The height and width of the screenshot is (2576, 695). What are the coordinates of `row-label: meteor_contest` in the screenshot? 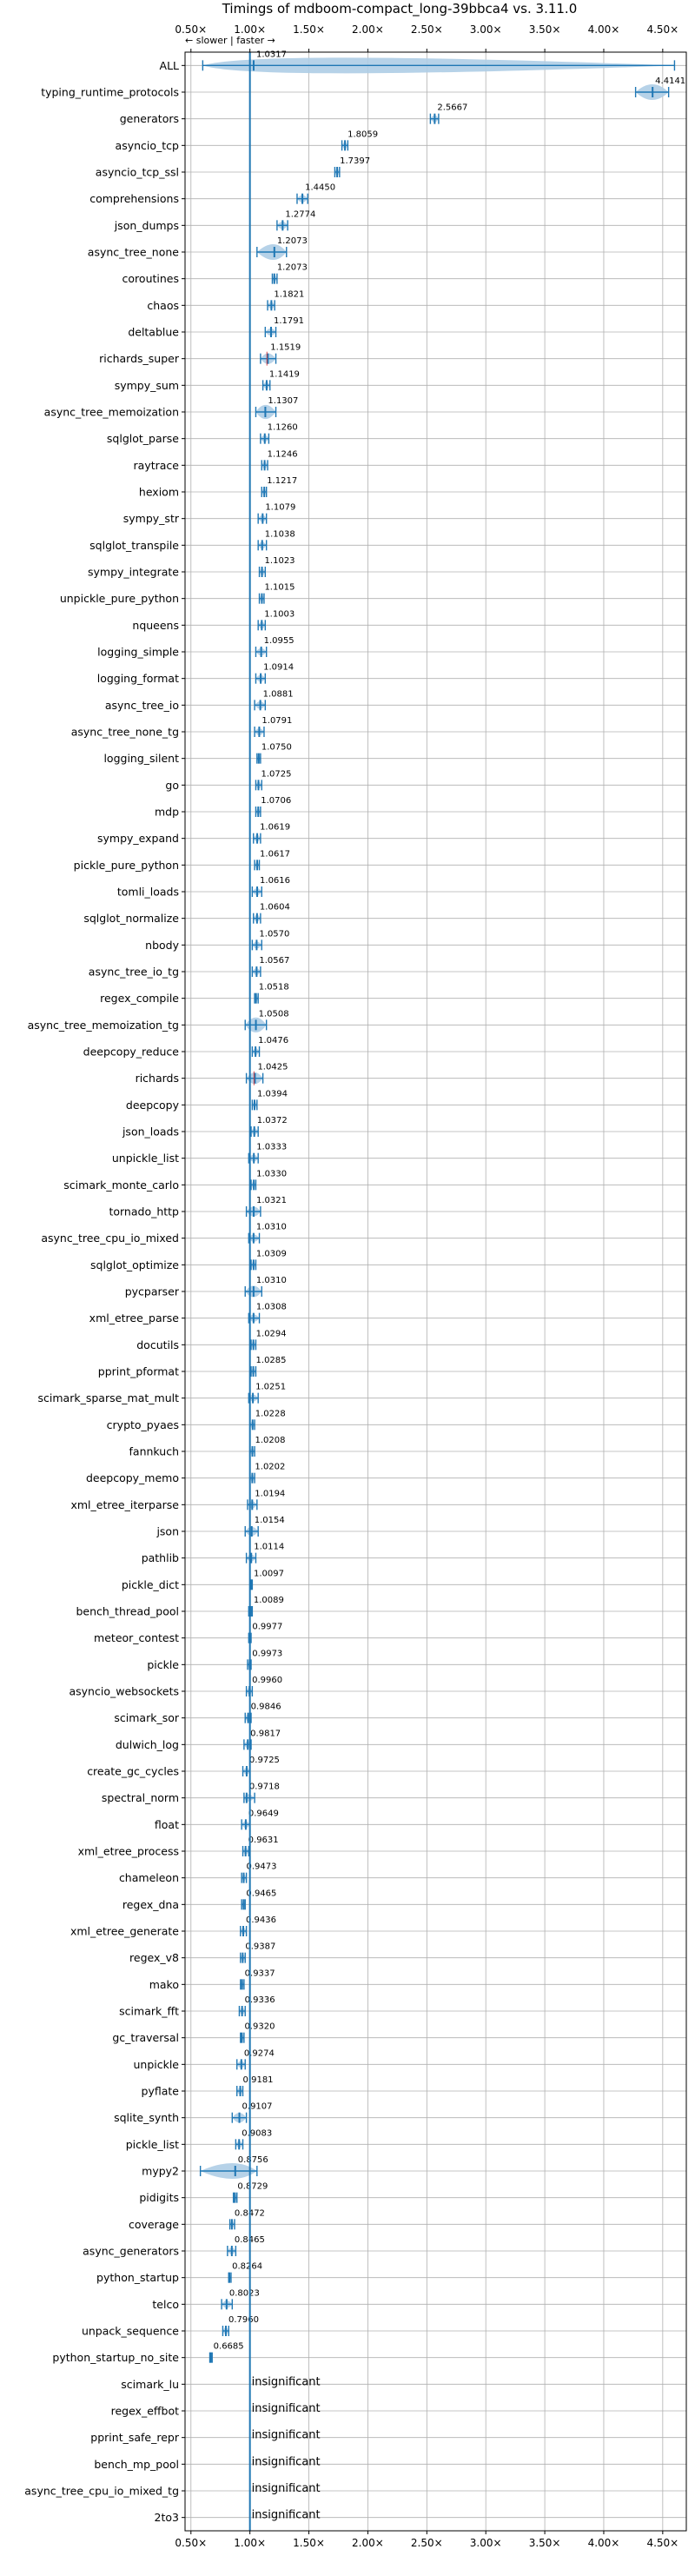 It's located at (136, 1637).